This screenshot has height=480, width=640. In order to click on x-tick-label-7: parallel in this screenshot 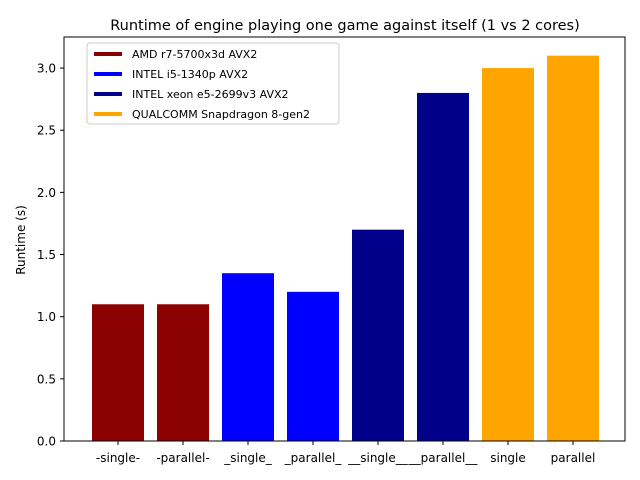, I will do `click(573, 458)`.